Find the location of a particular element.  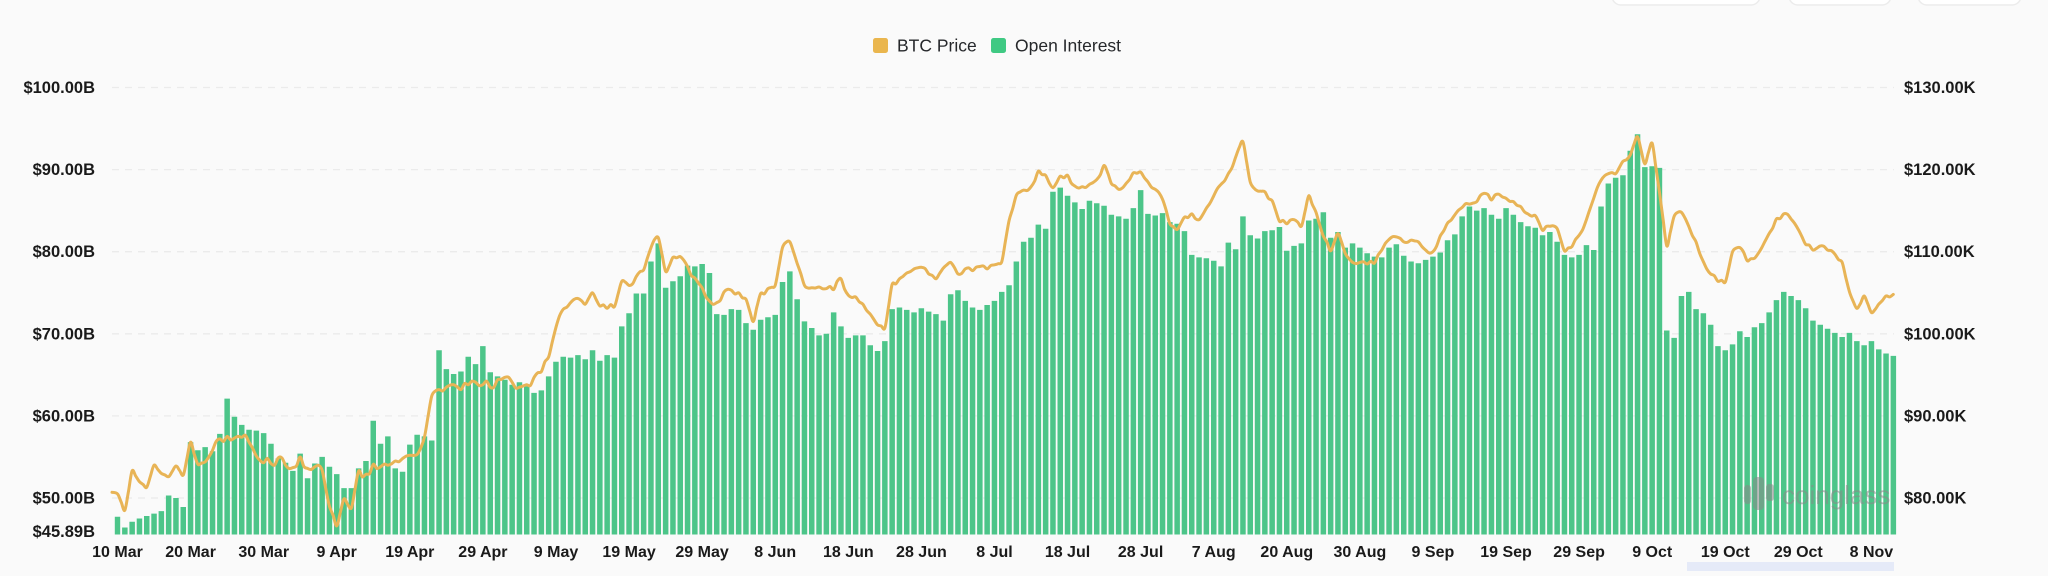

svg-text: 18 Jun is located at coordinates (848, 552).